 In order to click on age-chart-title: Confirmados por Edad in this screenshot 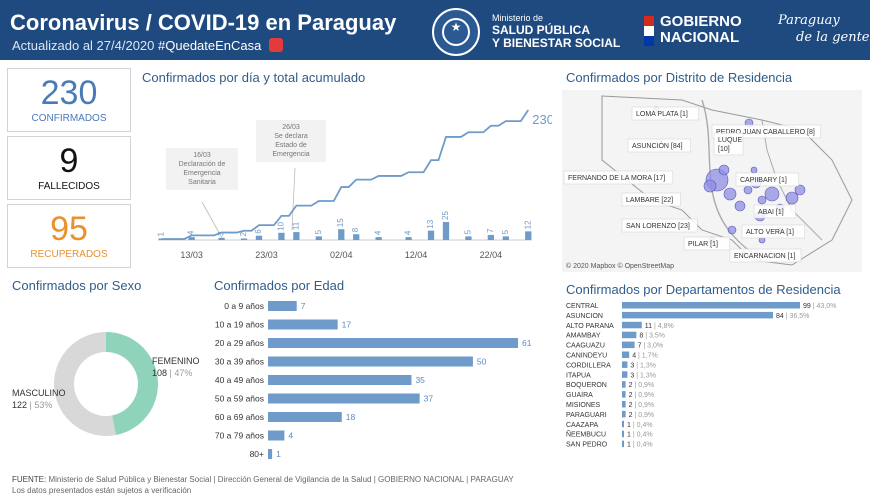, I will do `click(279, 285)`.